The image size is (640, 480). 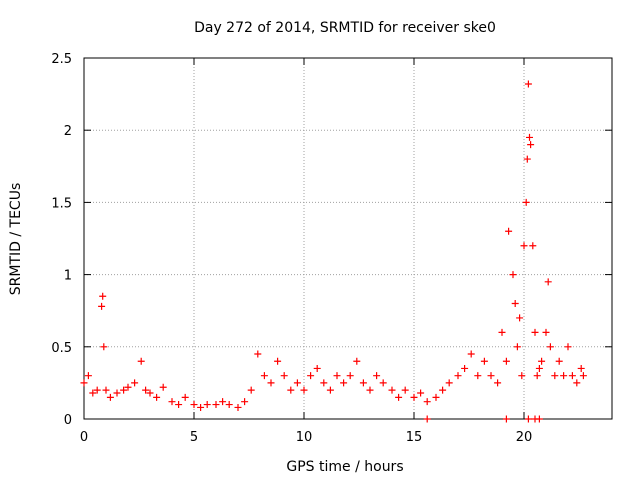 What do you see at coordinates (344, 467) in the screenshot?
I see `x-axis-title: GPS time / hours` at bounding box center [344, 467].